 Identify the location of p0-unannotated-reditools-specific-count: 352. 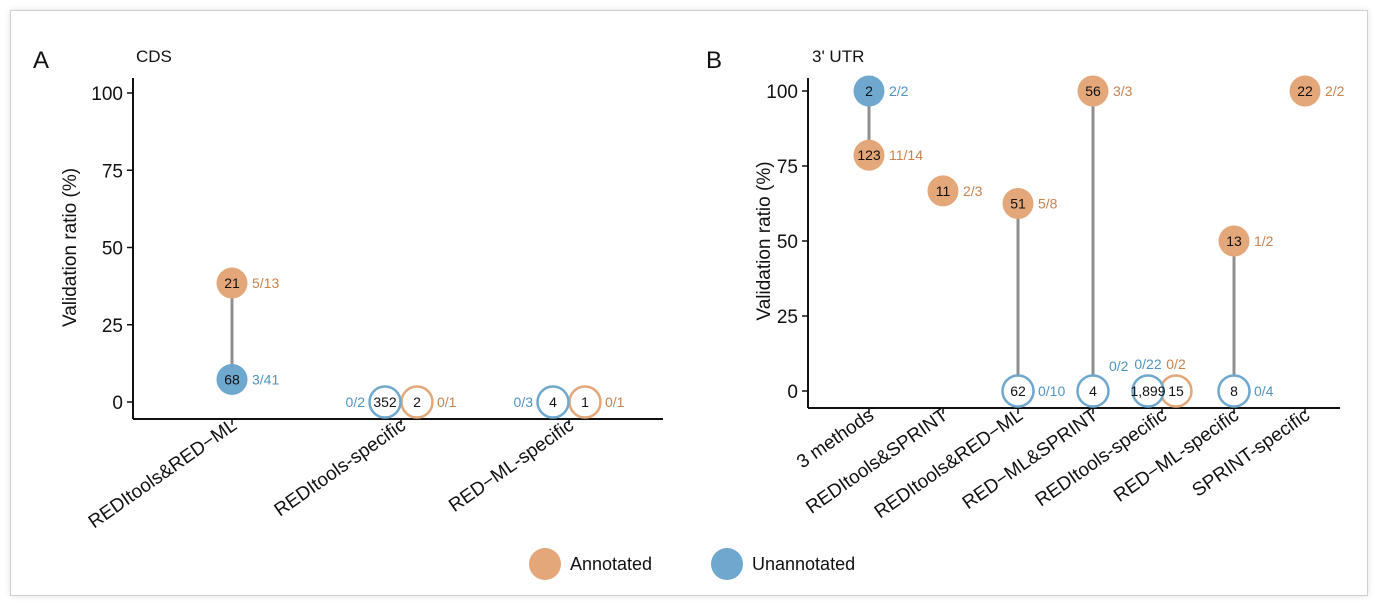
(385, 402).